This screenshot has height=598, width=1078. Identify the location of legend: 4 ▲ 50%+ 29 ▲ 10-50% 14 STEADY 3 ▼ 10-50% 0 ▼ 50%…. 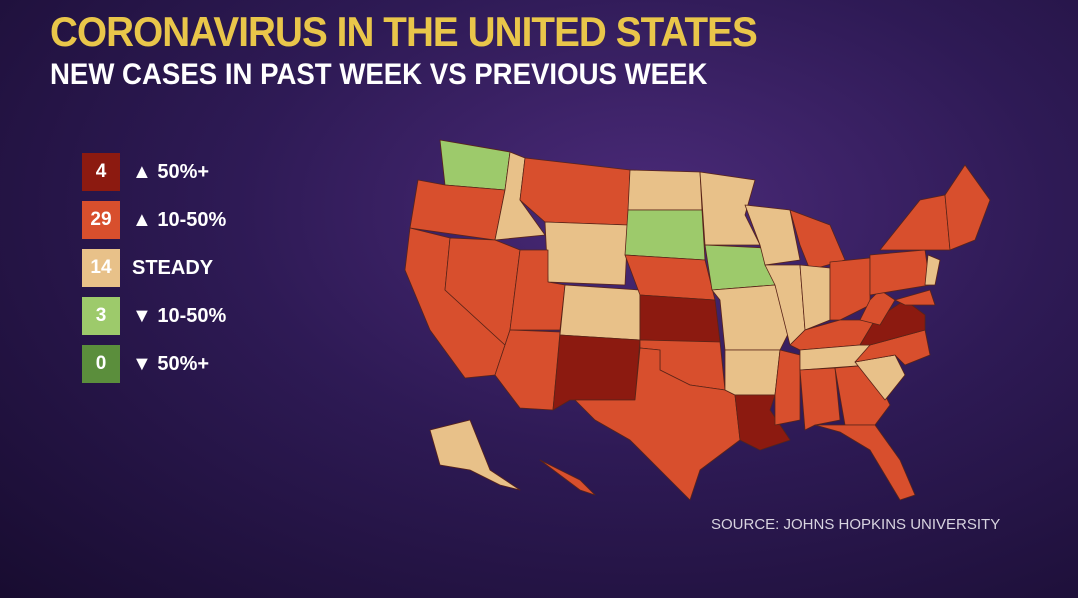
(154, 273).